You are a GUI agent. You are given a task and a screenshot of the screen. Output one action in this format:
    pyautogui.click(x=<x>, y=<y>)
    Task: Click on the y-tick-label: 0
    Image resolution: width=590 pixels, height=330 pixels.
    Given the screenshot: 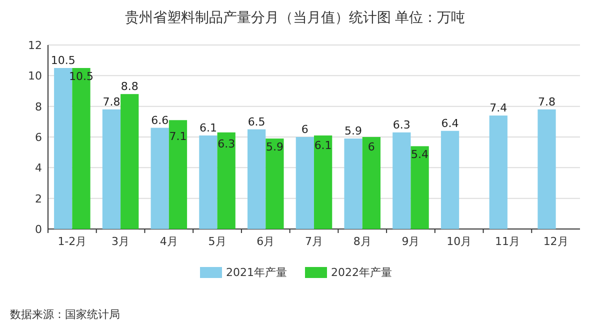 What is the action you would take?
    pyautogui.click(x=38, y=229)
    